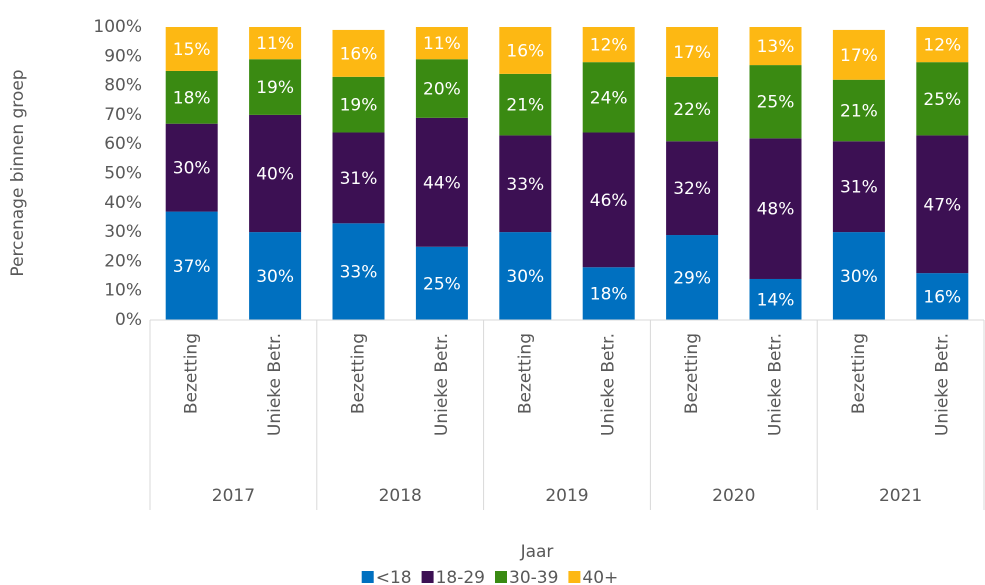 This screenshot has width=985, height=585. Describe the element at coordinates (123, 86) in the screenshot. I see `y-tick-label: 80%` at that location.